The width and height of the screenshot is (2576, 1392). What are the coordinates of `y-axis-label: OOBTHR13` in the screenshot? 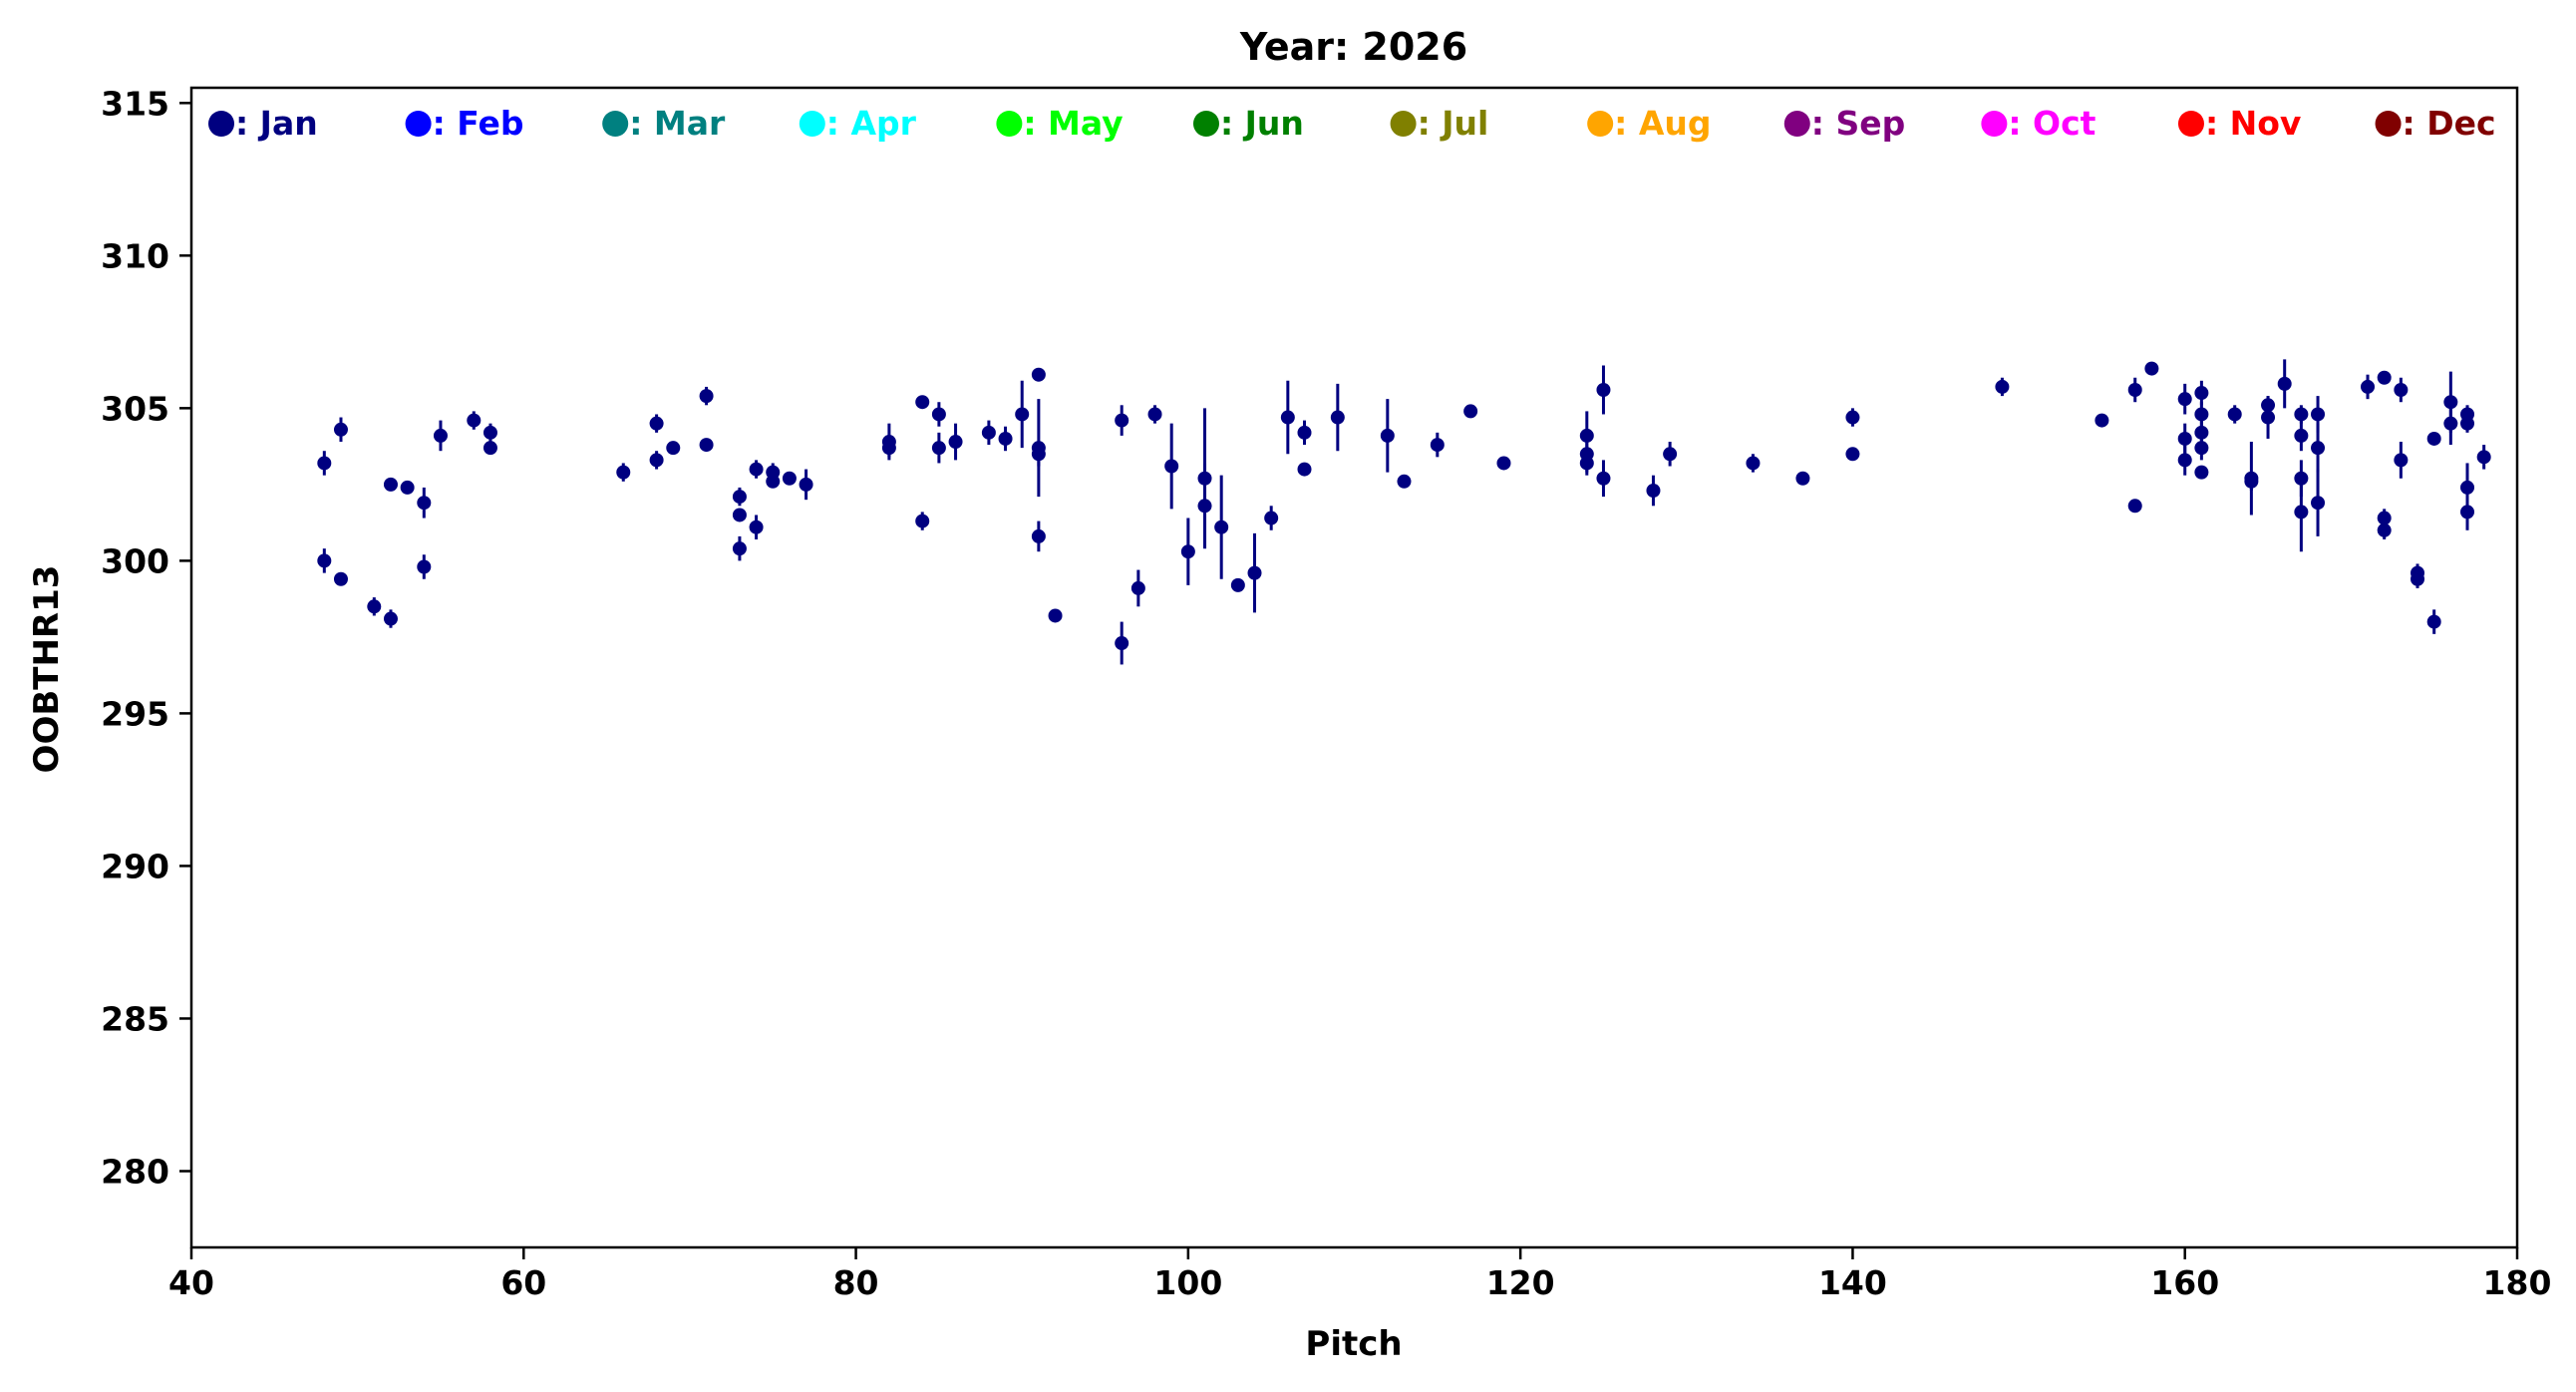 It's located at (47, 669).